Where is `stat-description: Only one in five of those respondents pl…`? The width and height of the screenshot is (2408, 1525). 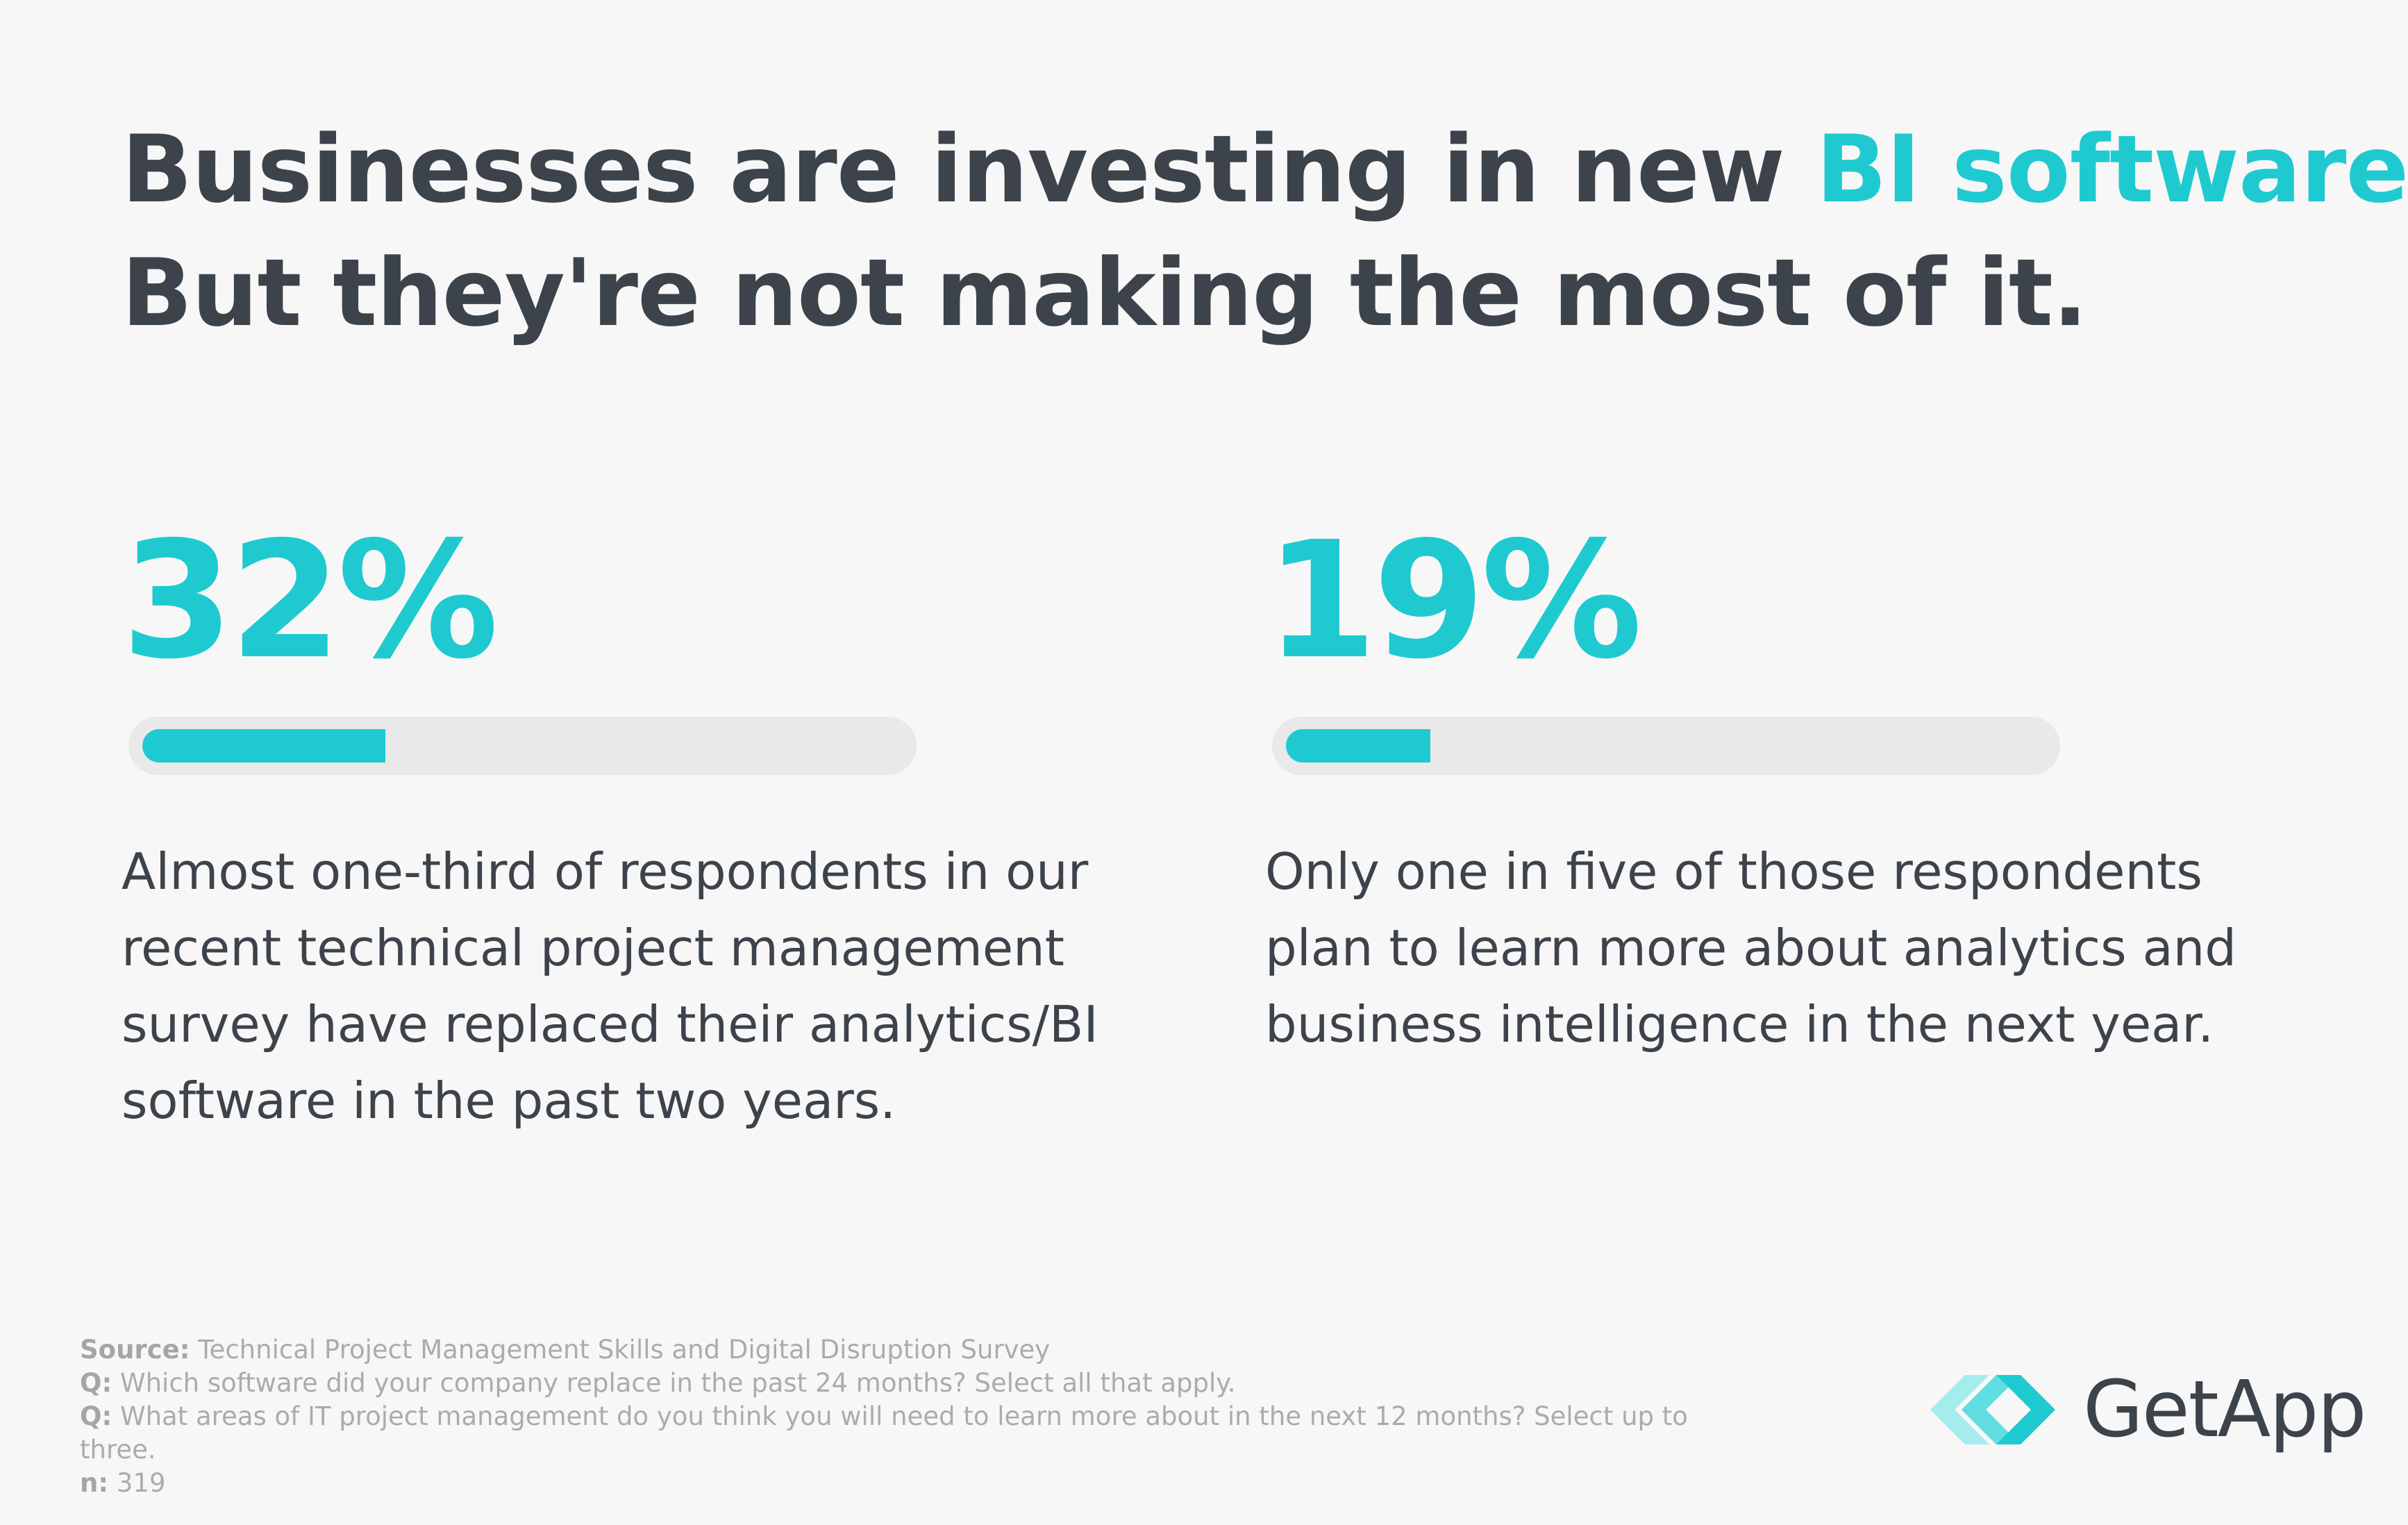 stat-description: Only one in five of those respondents pl… is located at coordinates (1750, 947).